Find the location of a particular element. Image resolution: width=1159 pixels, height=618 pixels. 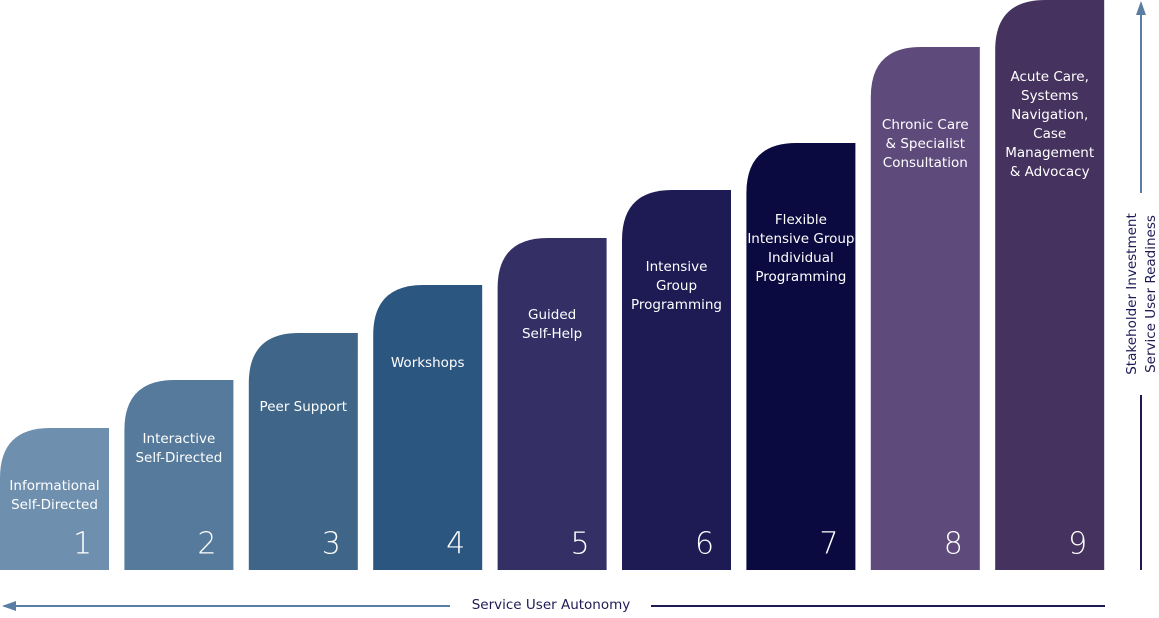

step-label: Individual is located at coordinates (801, 258).